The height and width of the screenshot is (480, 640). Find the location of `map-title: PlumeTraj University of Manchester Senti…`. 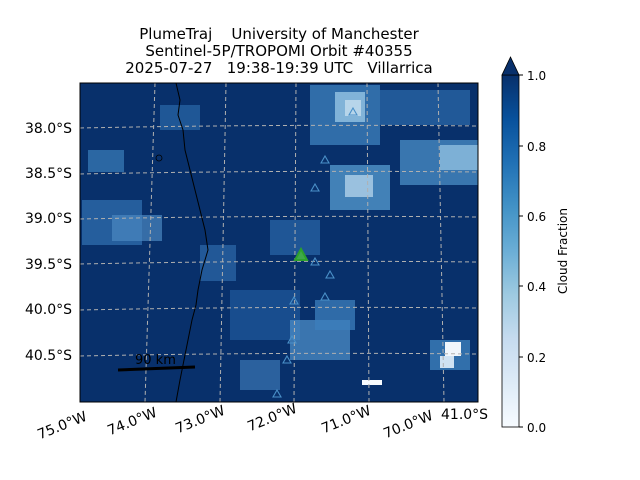

map-title: PlumeTraj University of Manchester Senti… is located at coordinates (279, 51).